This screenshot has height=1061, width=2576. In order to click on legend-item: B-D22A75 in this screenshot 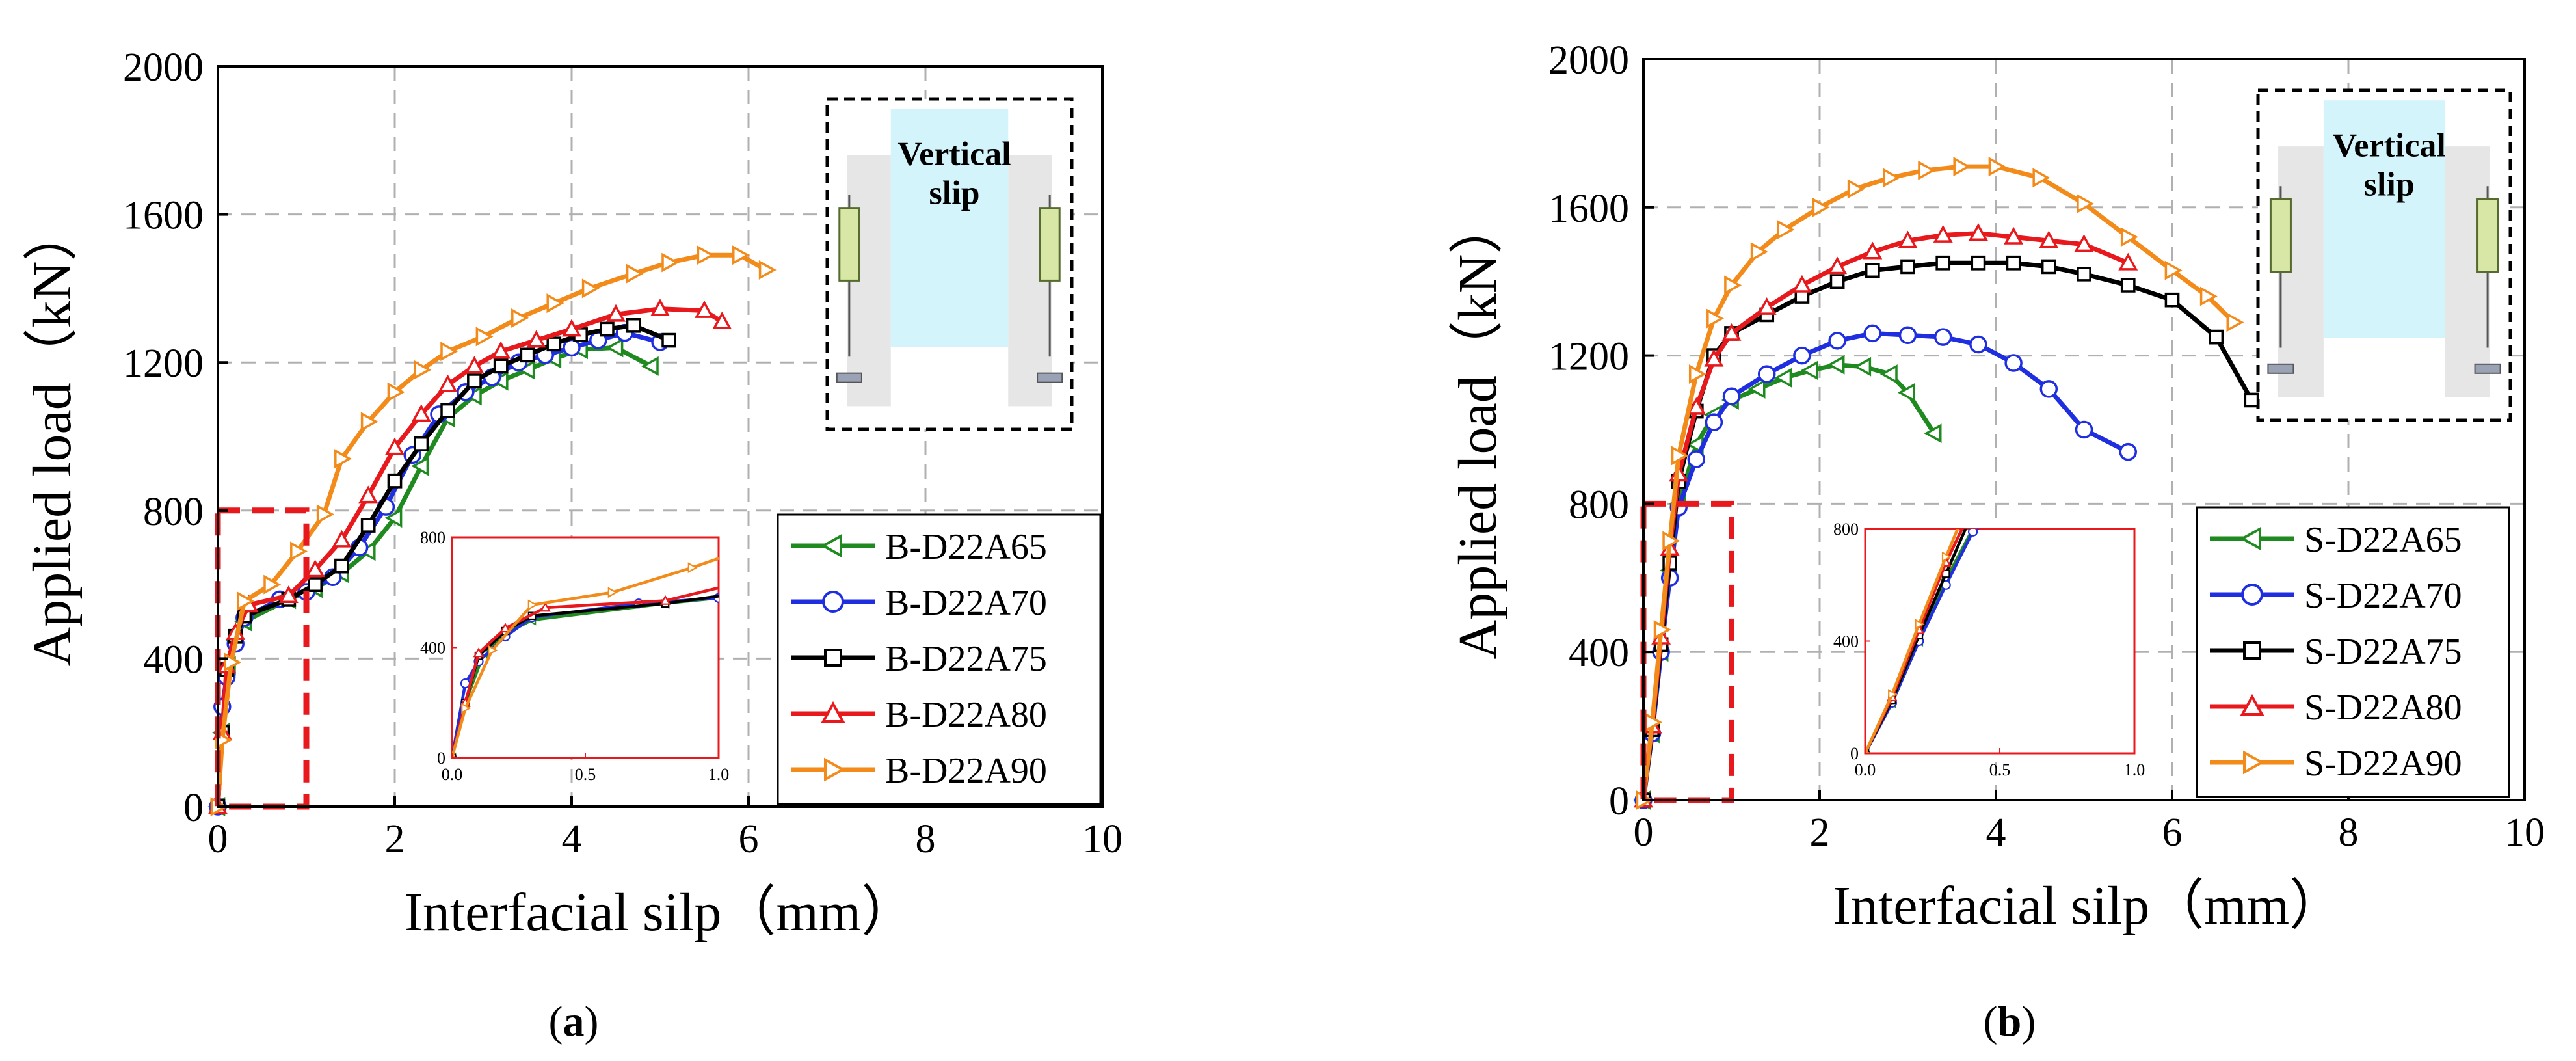, I will do `click(919, 659)`.